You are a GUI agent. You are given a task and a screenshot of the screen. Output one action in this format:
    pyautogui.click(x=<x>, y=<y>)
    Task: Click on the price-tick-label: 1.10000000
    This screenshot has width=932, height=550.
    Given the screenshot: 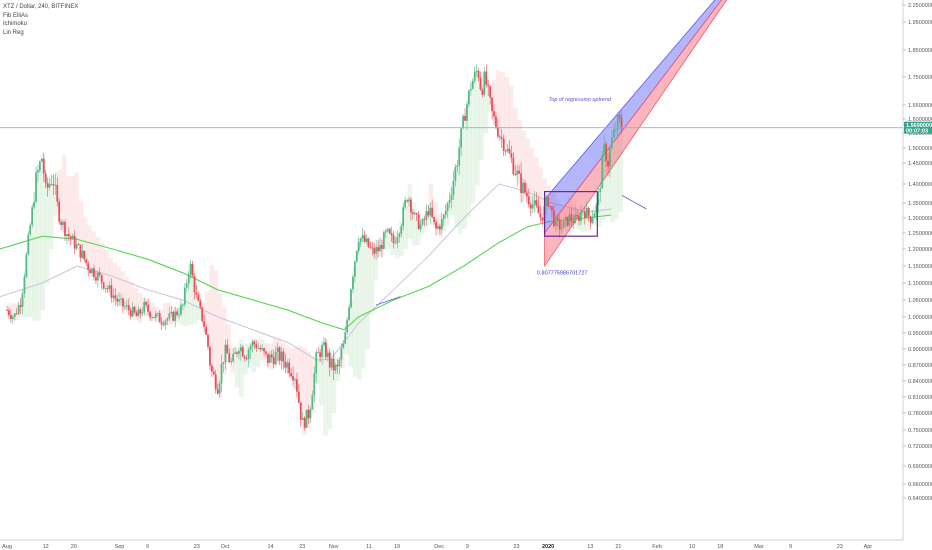 What is the action you would take?
    pyautogui.click(x=920, y=284)
    